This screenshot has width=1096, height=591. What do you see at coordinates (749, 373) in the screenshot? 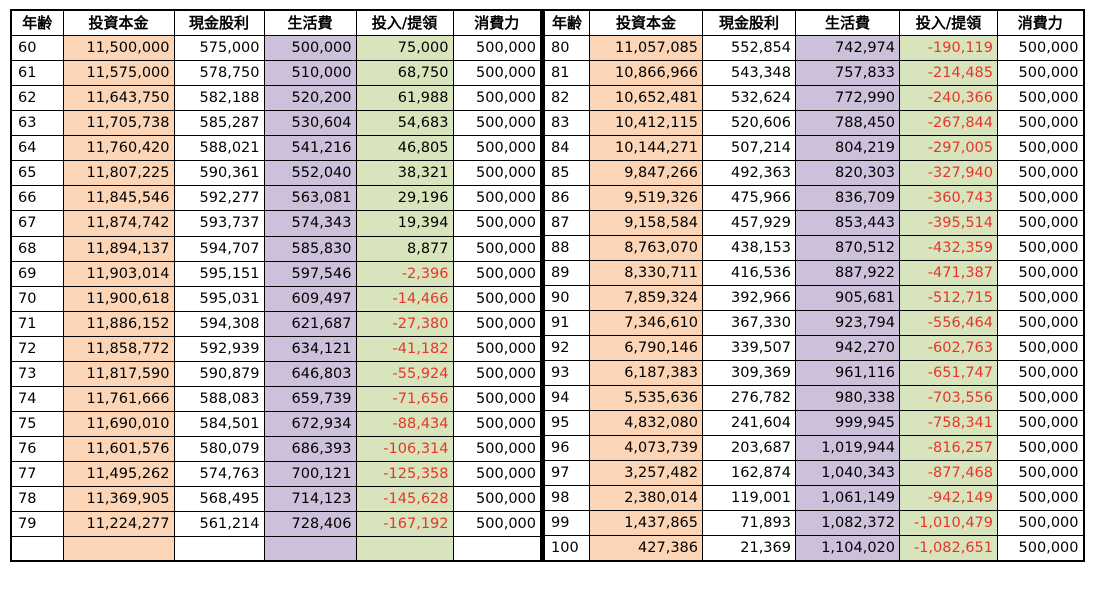
I see `cell-dividend: 309,369` at bounding box center [749, 373].